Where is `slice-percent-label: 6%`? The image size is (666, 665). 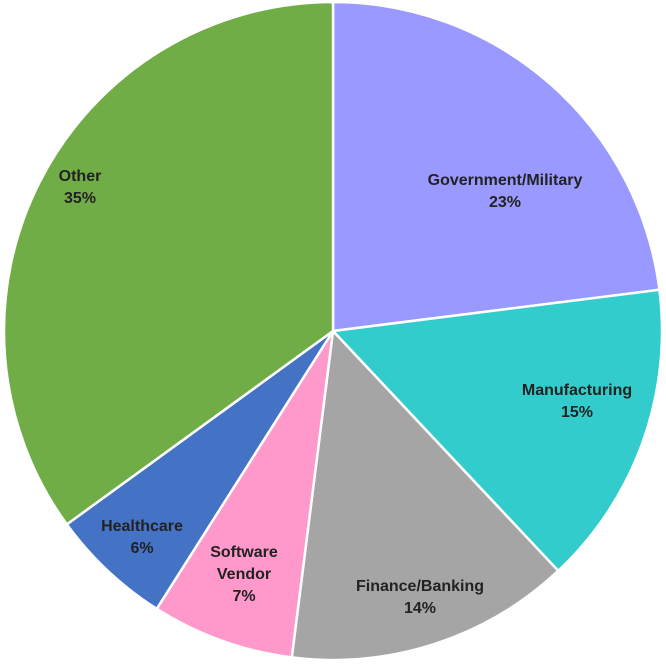 slice-percent-label: 6% is located at coordinates (141, 548).